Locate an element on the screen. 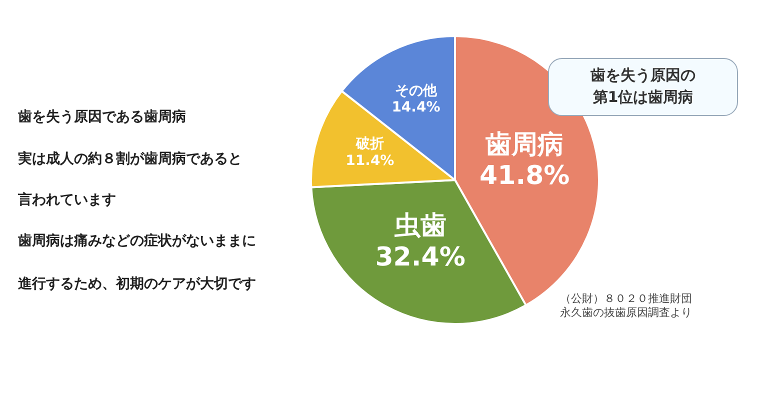  data-label: 41.8% is located at coordinates (525, 176).